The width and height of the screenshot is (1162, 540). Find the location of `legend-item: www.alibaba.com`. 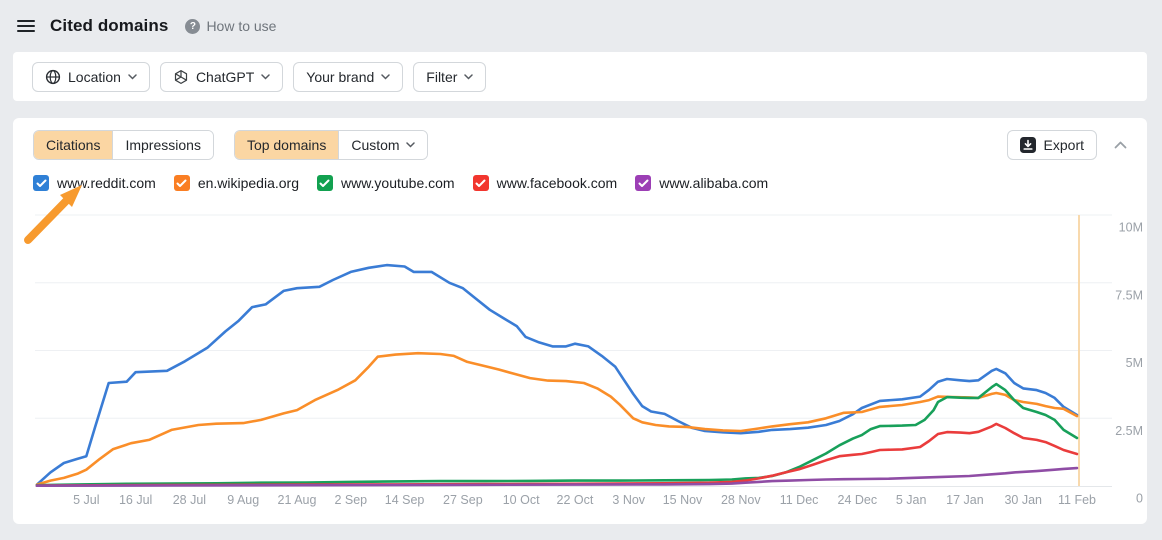

legend-item: www.alibaba.com is located at coordinates (701, 183).